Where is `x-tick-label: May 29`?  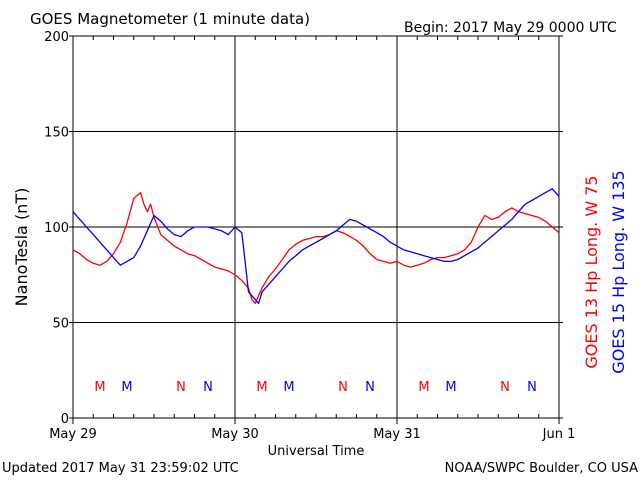 x-tick-label: May 29 is located at coordinates (73, 434).